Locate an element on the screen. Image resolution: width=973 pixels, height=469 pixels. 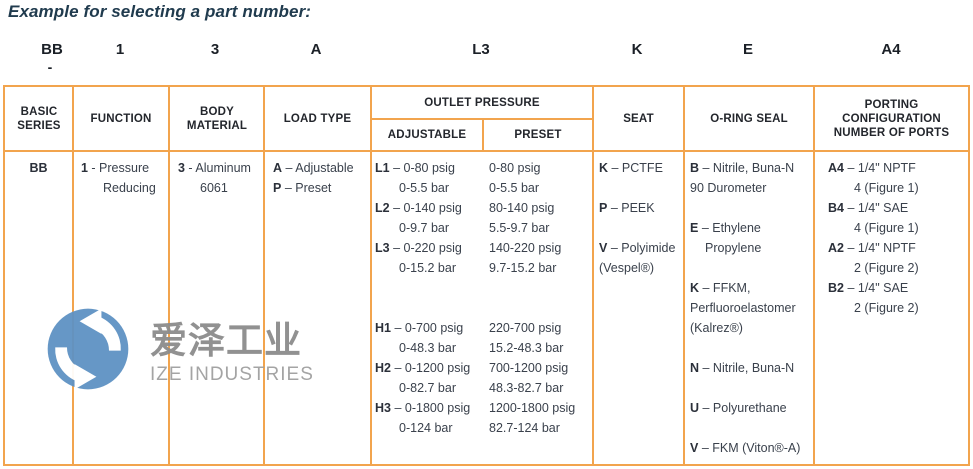
seat-code: P is located at coordinates (603, 208).